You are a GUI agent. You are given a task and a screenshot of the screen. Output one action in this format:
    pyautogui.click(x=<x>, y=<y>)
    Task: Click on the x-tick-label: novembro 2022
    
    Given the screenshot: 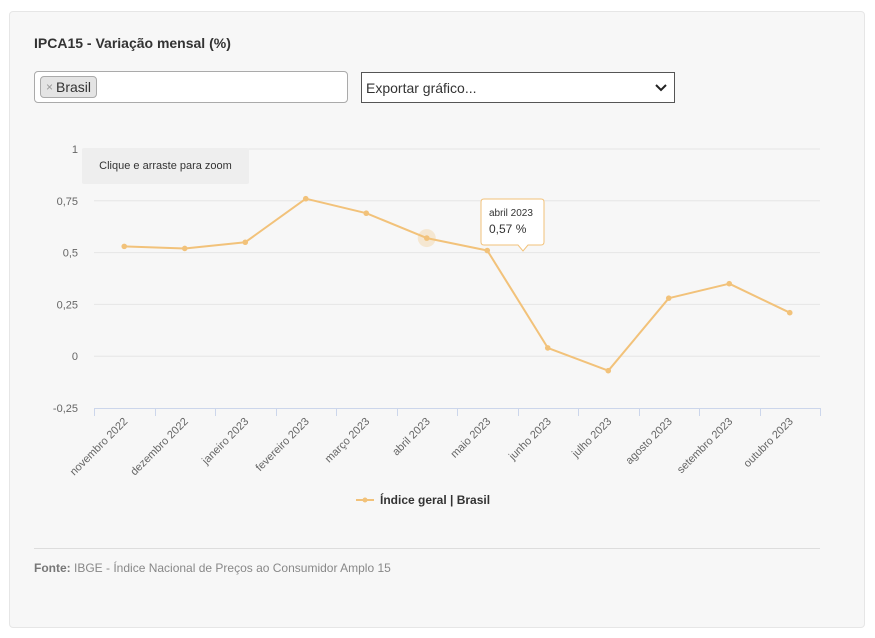 What is the action you would take?
    pyautogui.click(x=99, y=447)
    